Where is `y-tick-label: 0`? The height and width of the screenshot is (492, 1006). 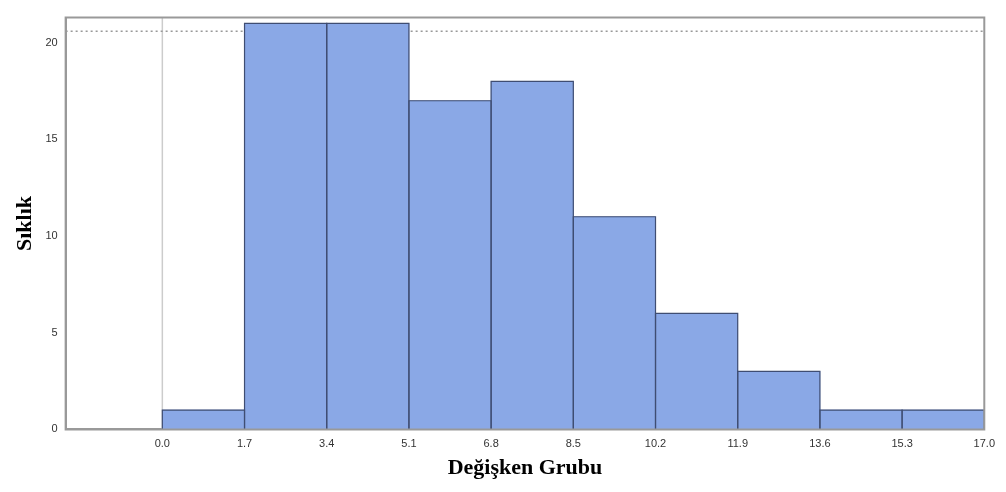 y-tick-label: 0 is located at coordinates (54, 428).